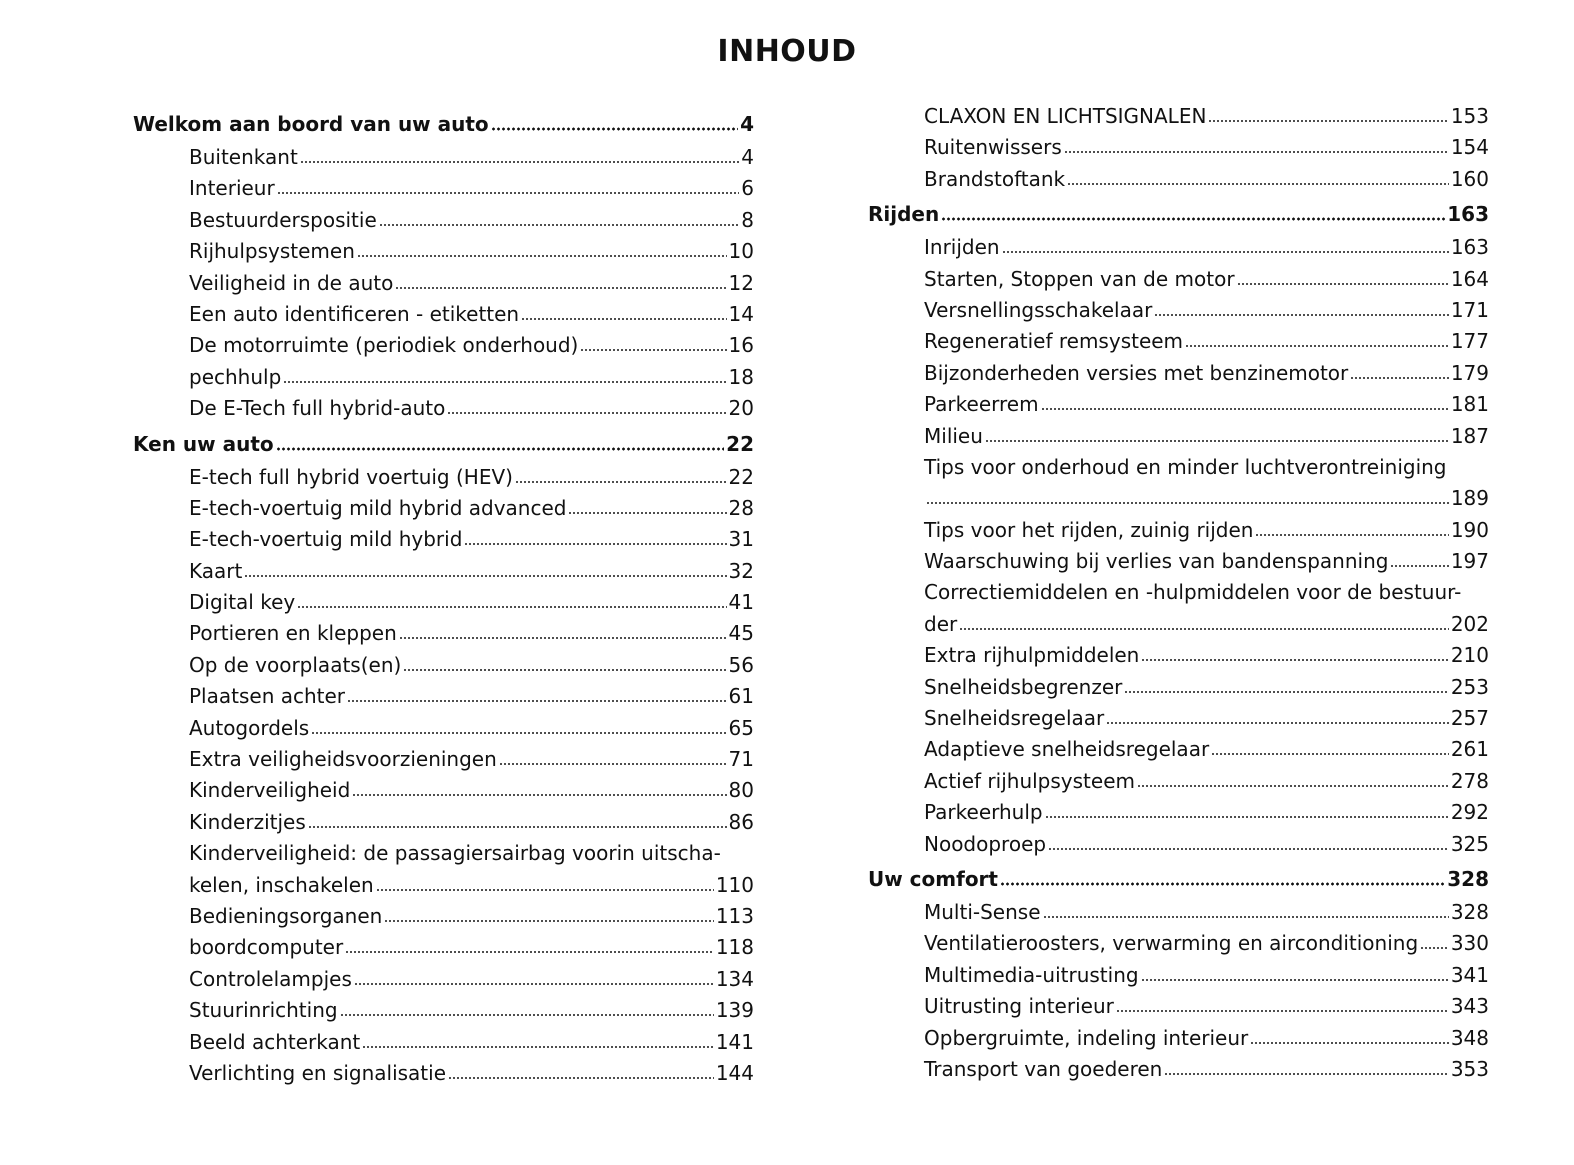  What do you see at coordinates (1178, 781) in the screenshot?
I see `toc-entry: Actief rijhulpsysteem 278` at bounding box center [1178, 781].